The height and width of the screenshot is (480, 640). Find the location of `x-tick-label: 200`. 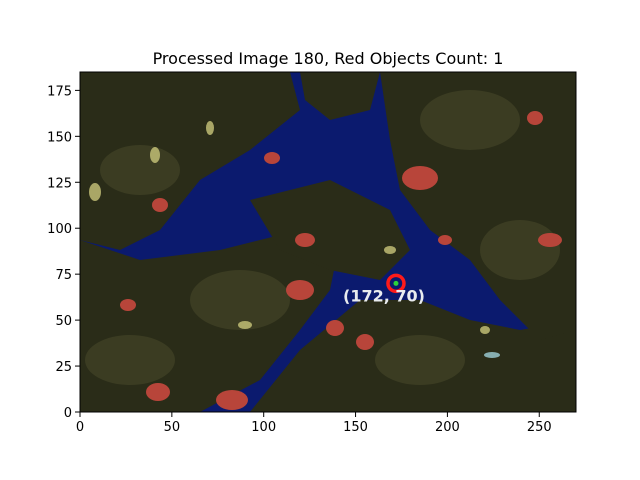

x-tick-label: 200 is located at coordinates (447, 427).